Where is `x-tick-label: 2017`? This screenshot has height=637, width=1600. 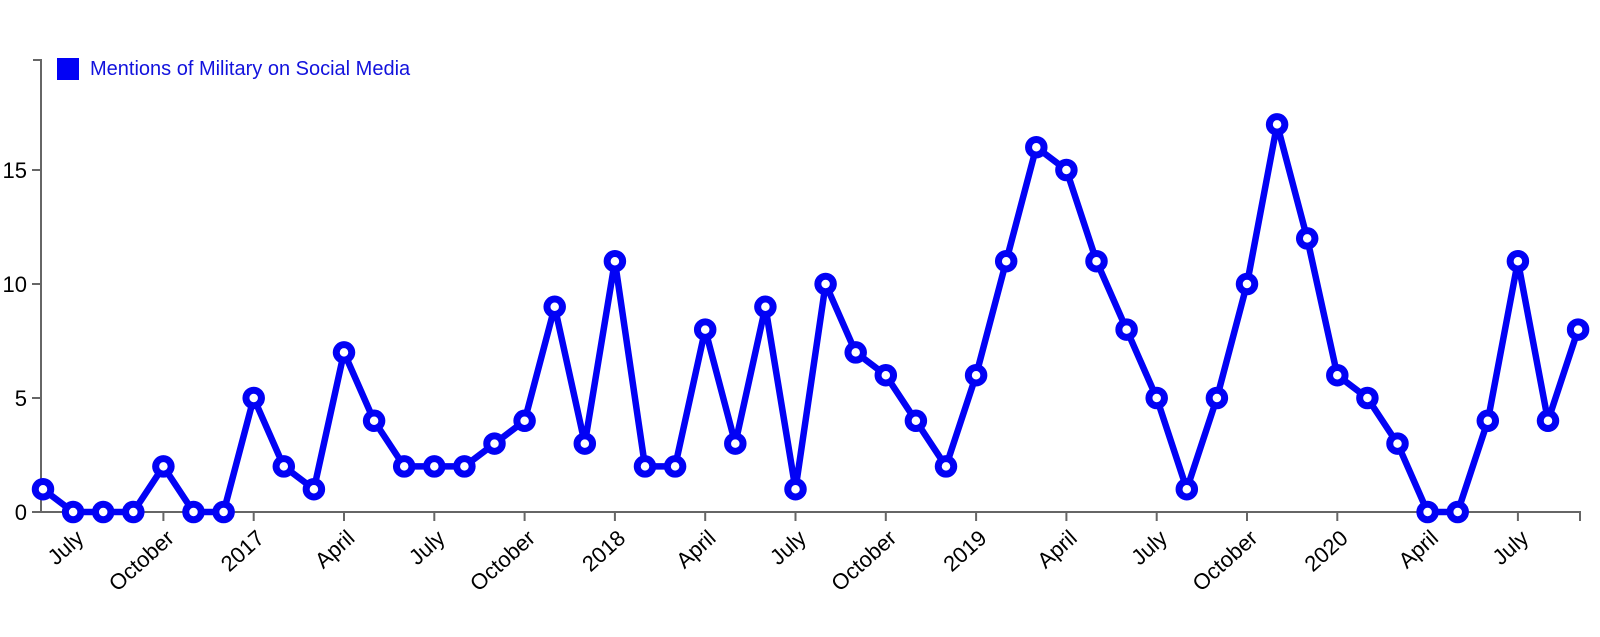
x-tick-label: 2017 is located at coordinates (242, 550).